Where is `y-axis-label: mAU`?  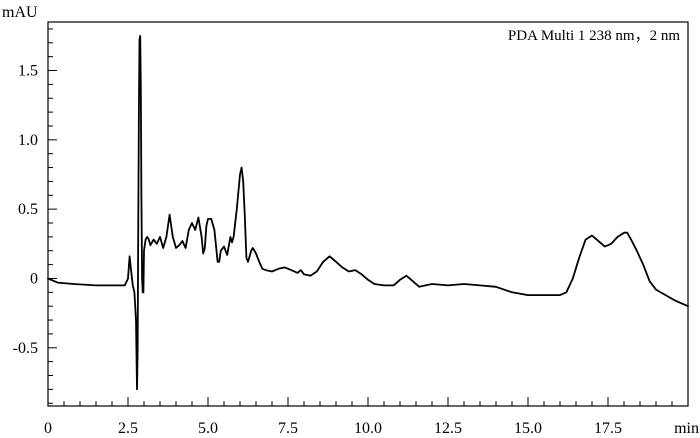 y-axis-label: mAU is located at coordinates (20, 12).